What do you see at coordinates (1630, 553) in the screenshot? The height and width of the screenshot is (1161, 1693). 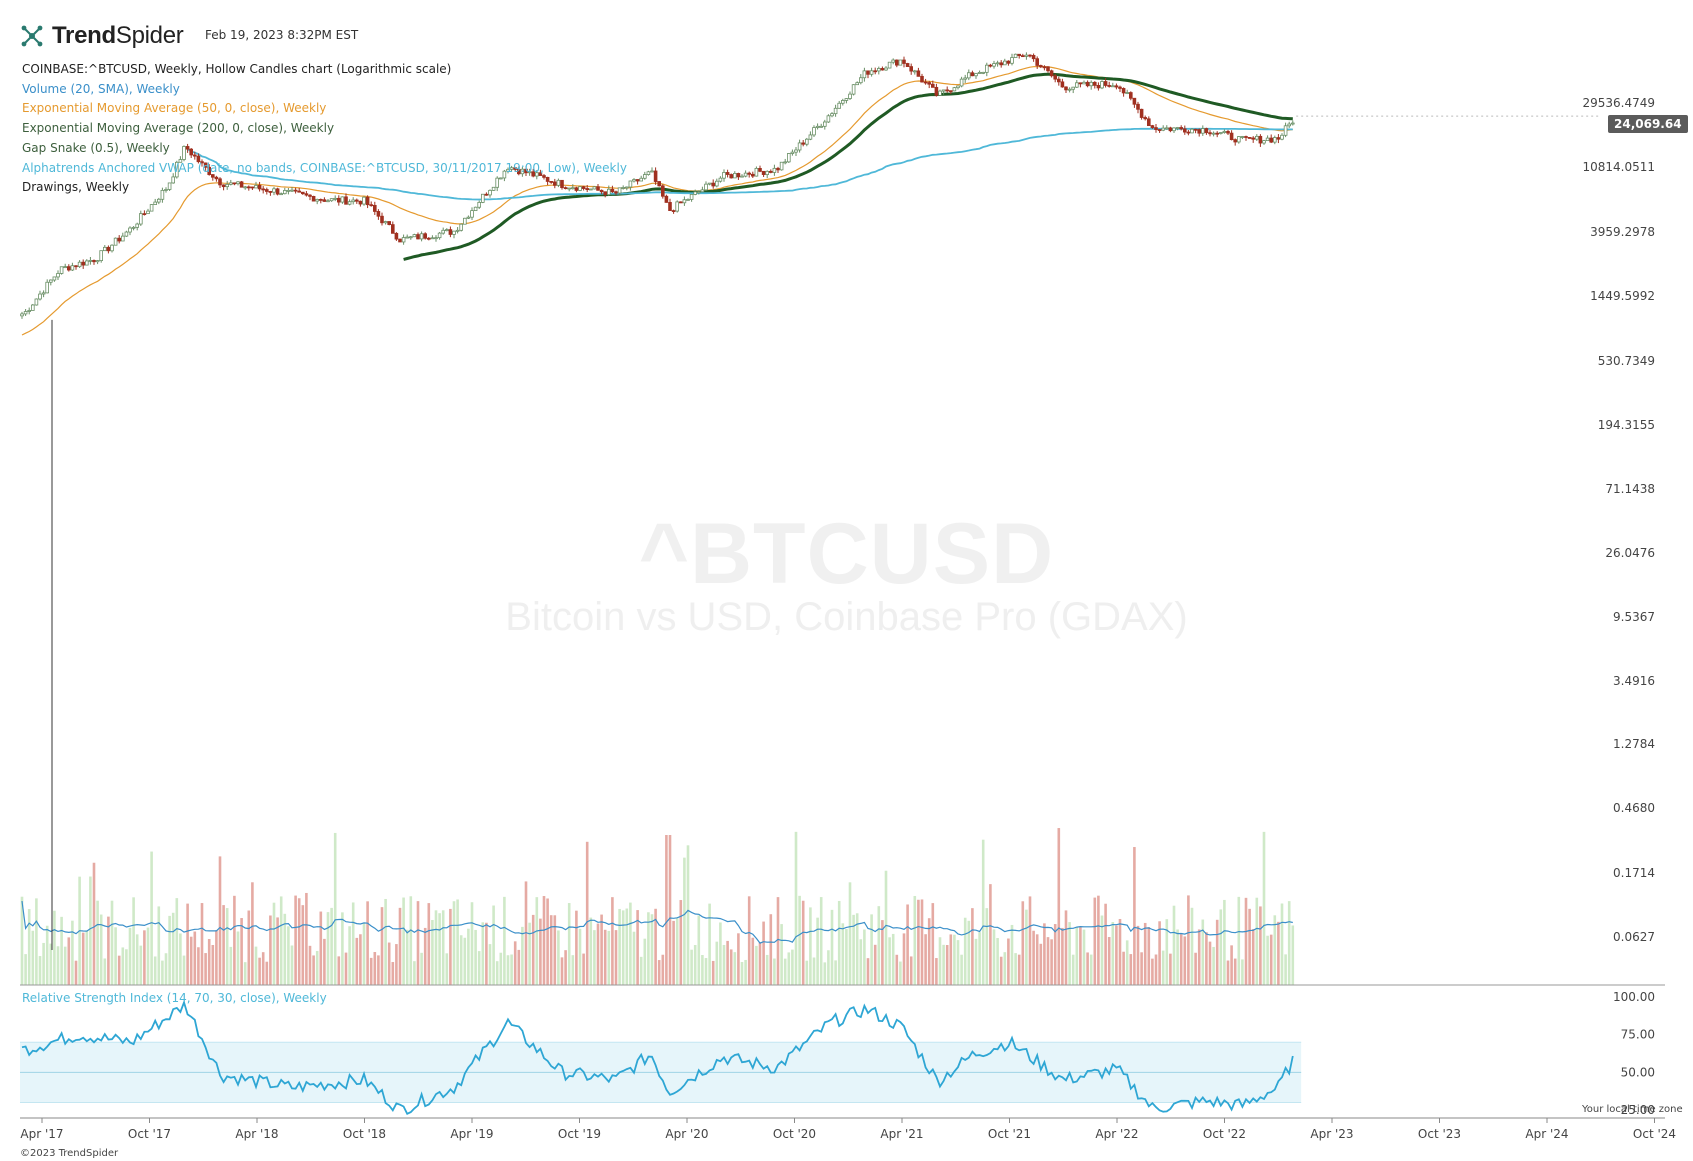 I see `y-tick-label: 26.0476` at bounding box center [1630, 553].